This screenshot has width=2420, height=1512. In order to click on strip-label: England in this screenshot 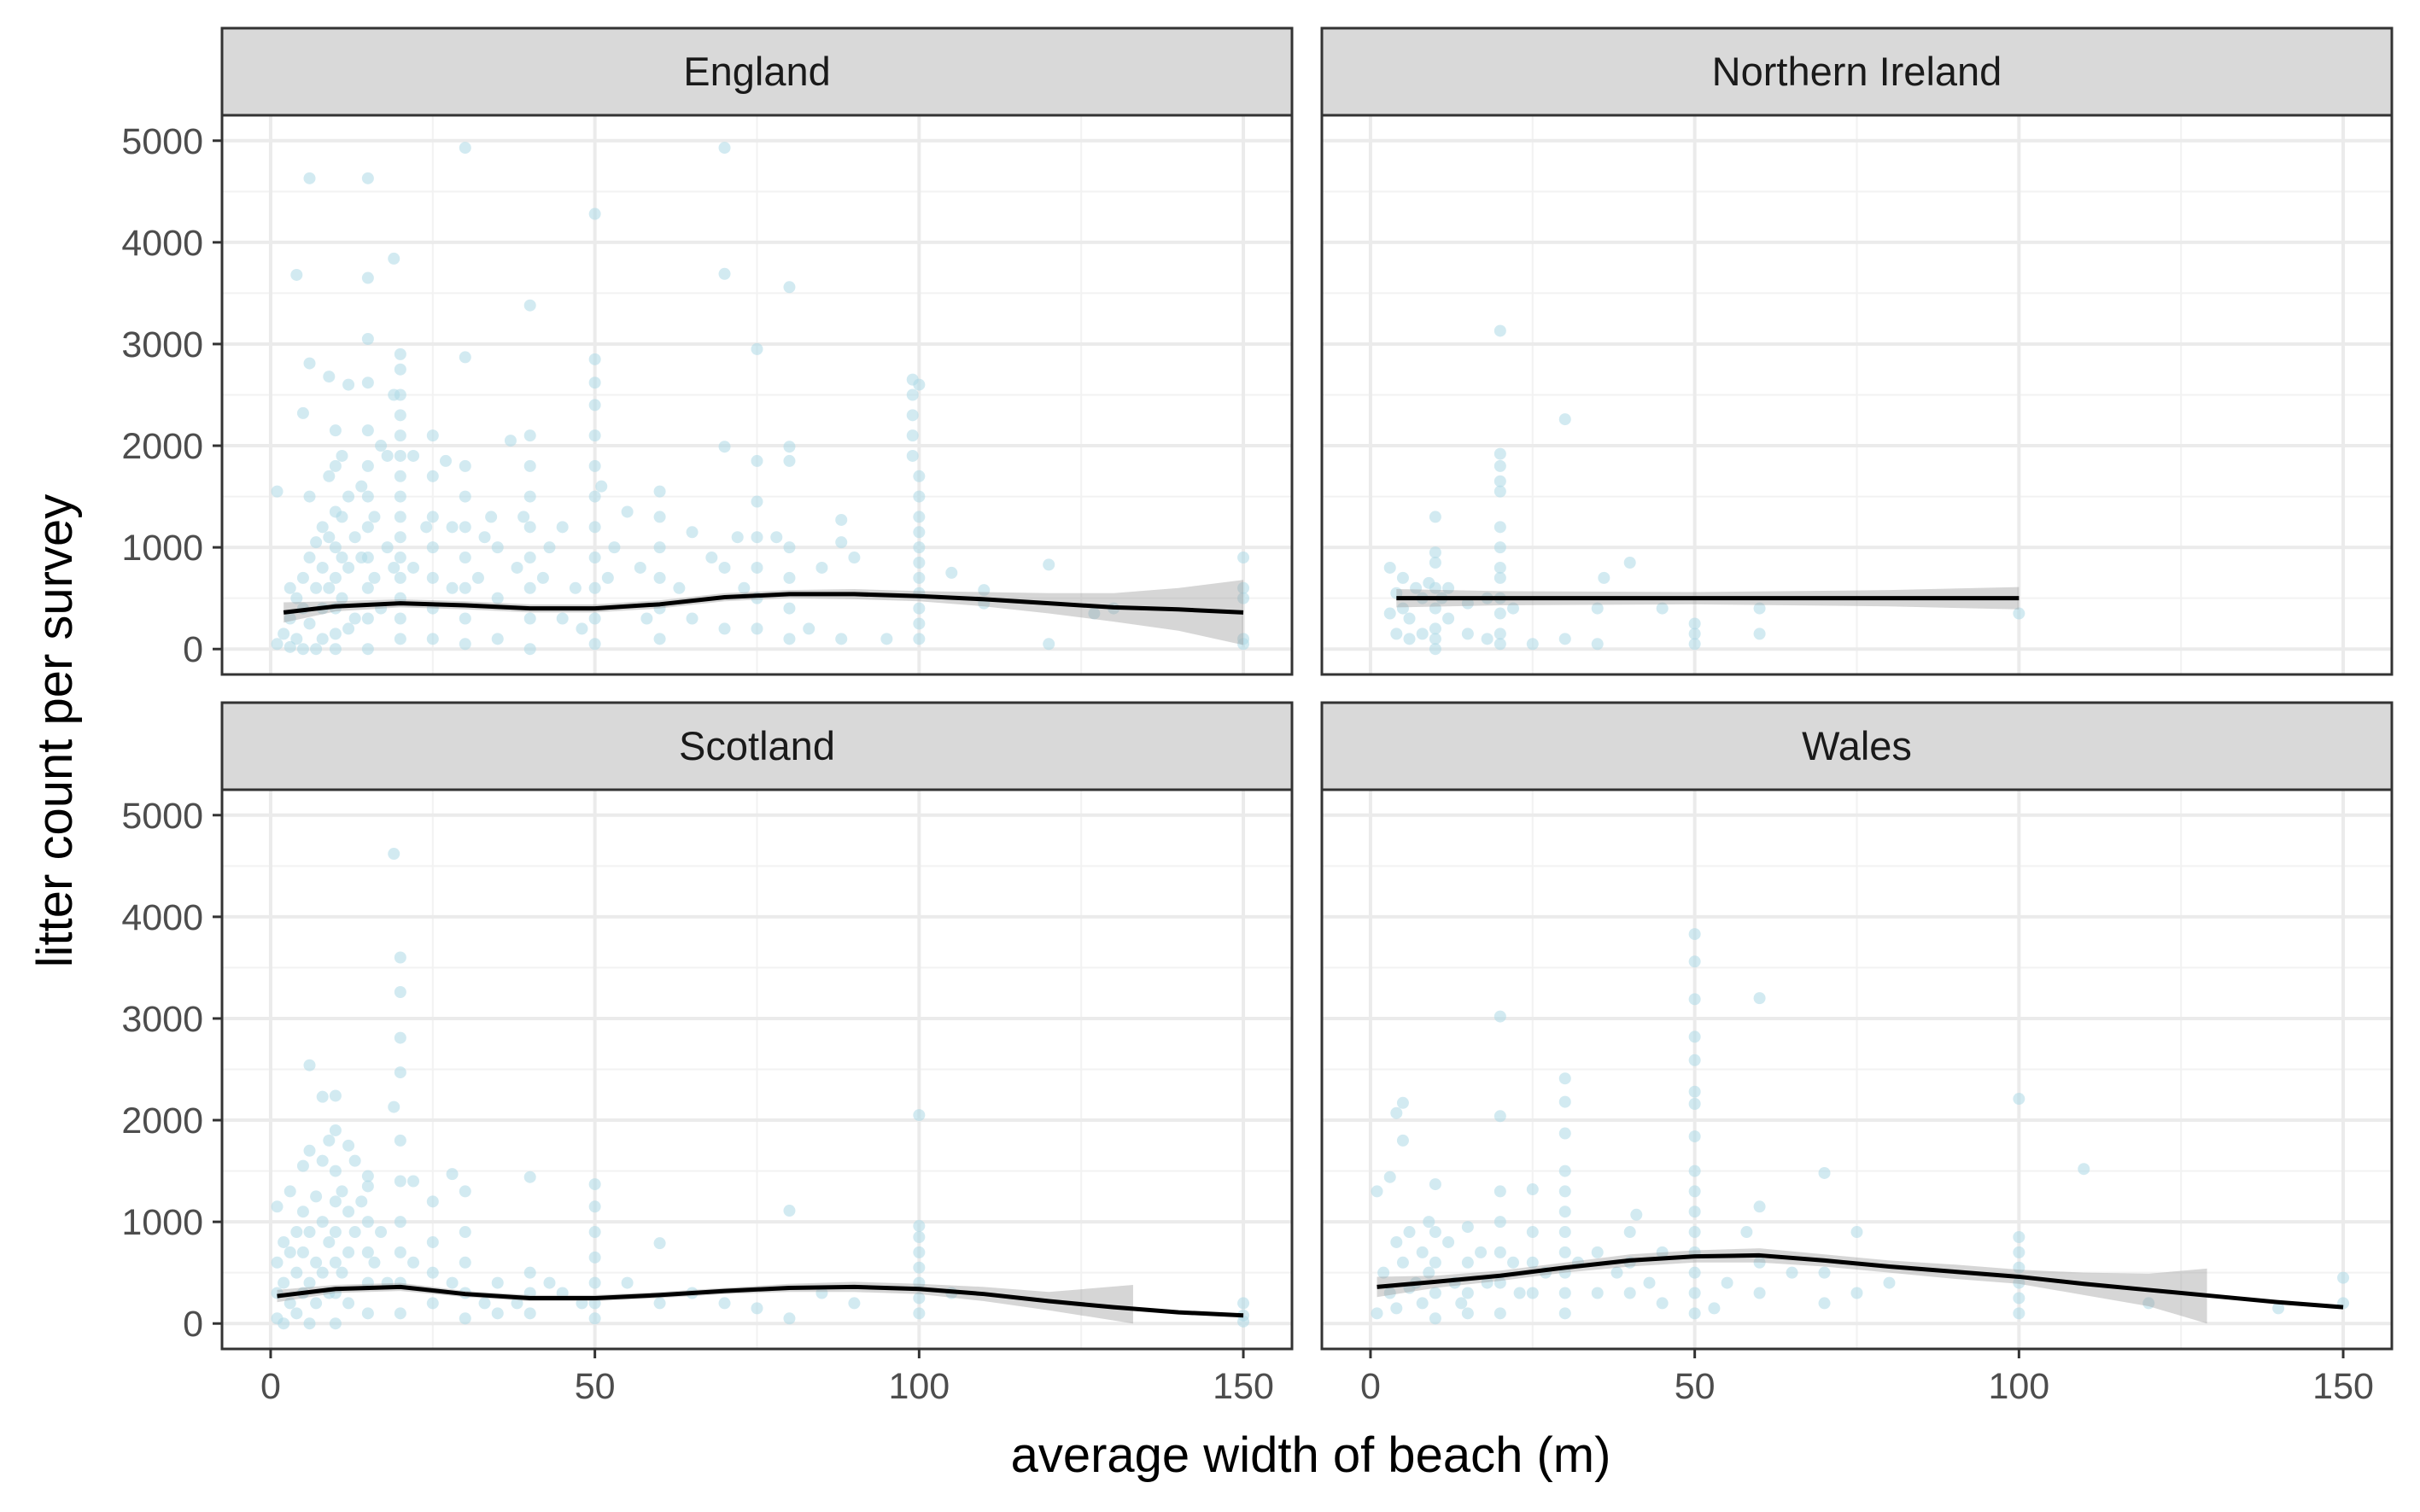, I will do `click(757, 71)`.